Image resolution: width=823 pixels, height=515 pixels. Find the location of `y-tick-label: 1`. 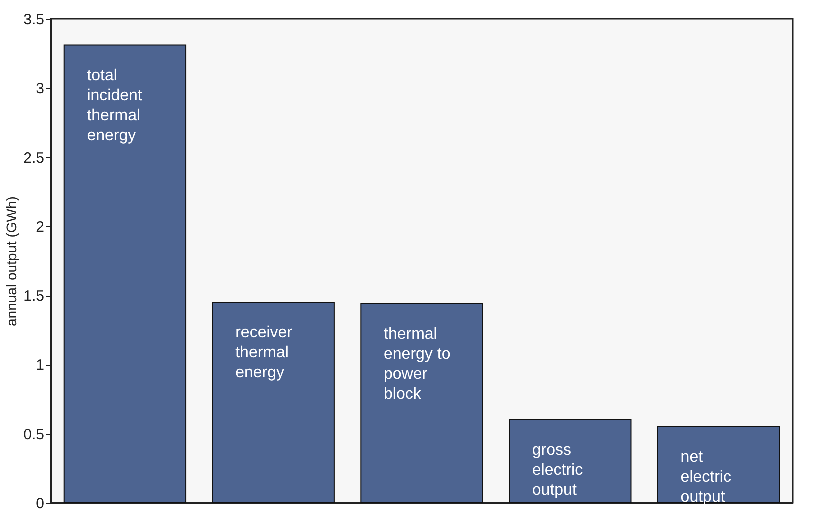

y-tick-label: 1 is located at coordinates (40, 365).